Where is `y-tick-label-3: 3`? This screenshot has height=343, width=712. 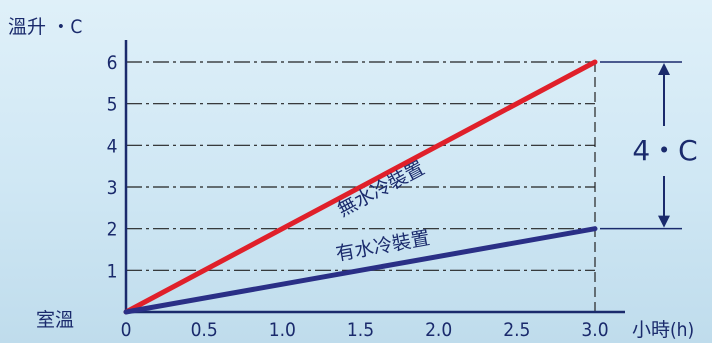
y-tick-label-3: 3 is located at coordinates (112, 188).